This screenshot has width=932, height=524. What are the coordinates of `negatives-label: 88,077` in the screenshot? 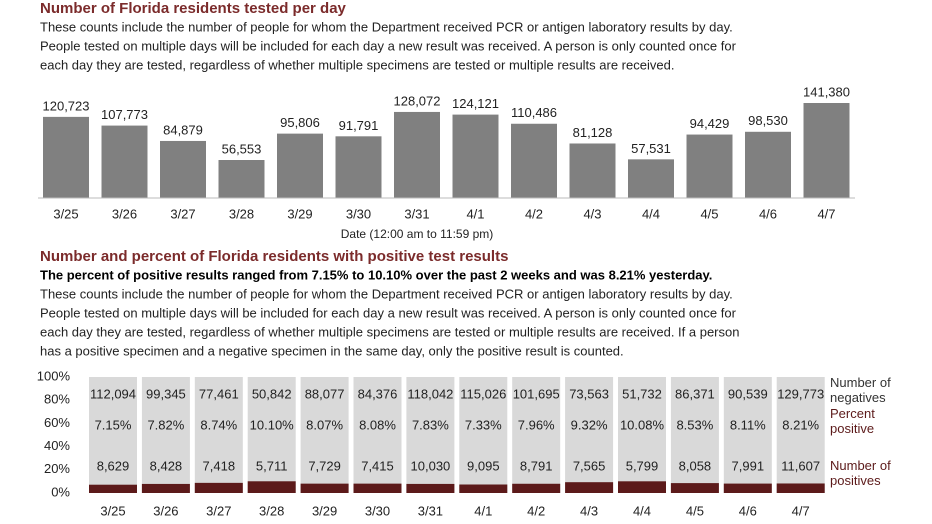 It's located at (325, 393).